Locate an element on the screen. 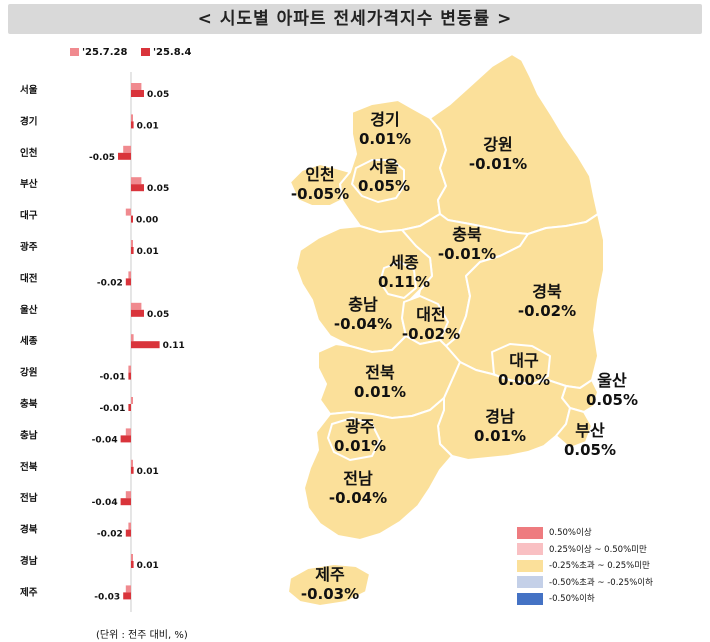 The width and height of the screenshot is (710, 642). category-label: 충북 is located at coordinates (29, 404).